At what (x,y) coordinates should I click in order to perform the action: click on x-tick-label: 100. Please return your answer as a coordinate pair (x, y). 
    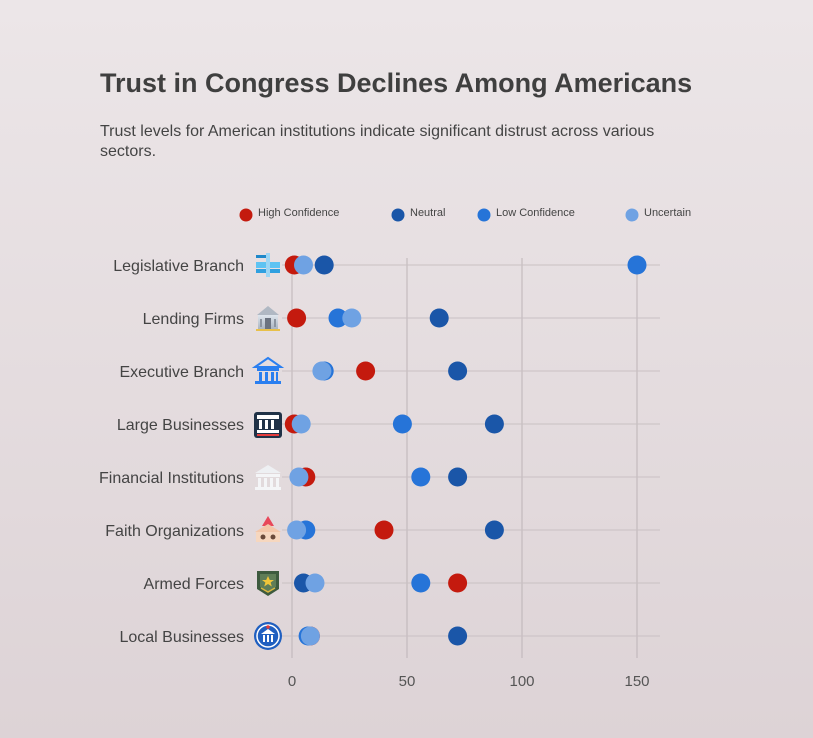
    Looking at the image, I should click on (521, 681).